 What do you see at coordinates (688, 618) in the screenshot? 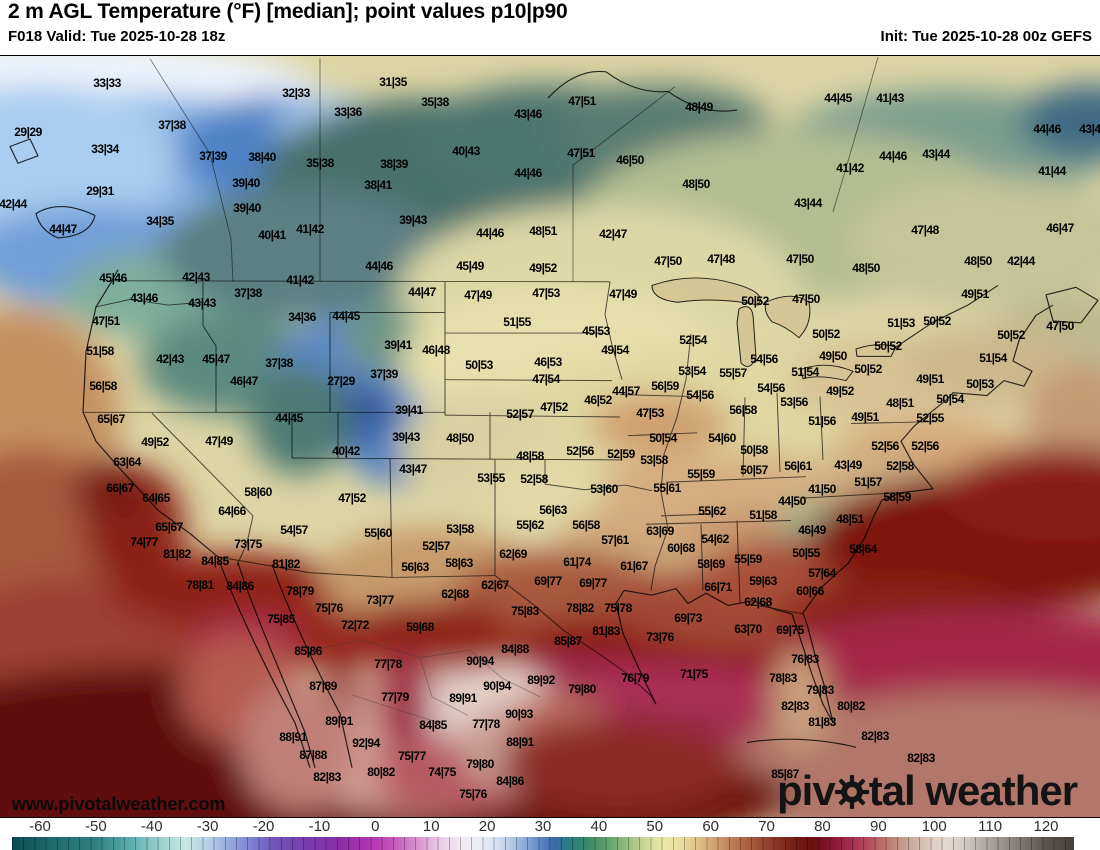
I see `point-value: 69|73` at bounding box center [688, 618].